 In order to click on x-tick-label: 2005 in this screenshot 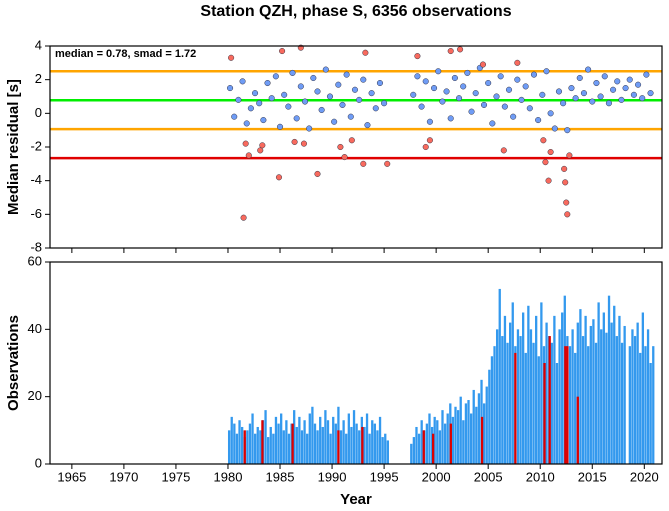, I will do `click(488, 476)`.